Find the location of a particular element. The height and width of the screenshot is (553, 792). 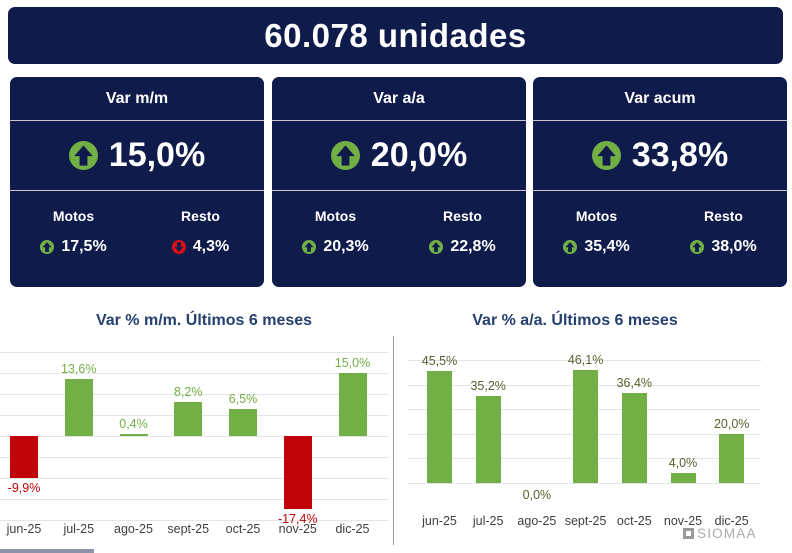

bar-value-label: 36,4% is located at coordinates (634, 383).